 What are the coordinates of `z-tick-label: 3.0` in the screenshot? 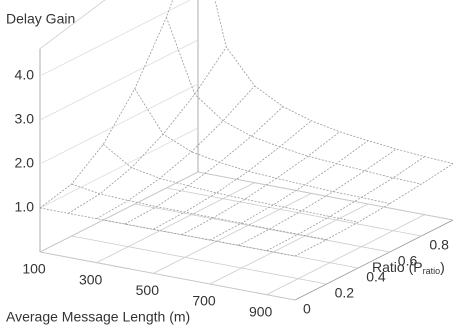 It's located at (25, 119).